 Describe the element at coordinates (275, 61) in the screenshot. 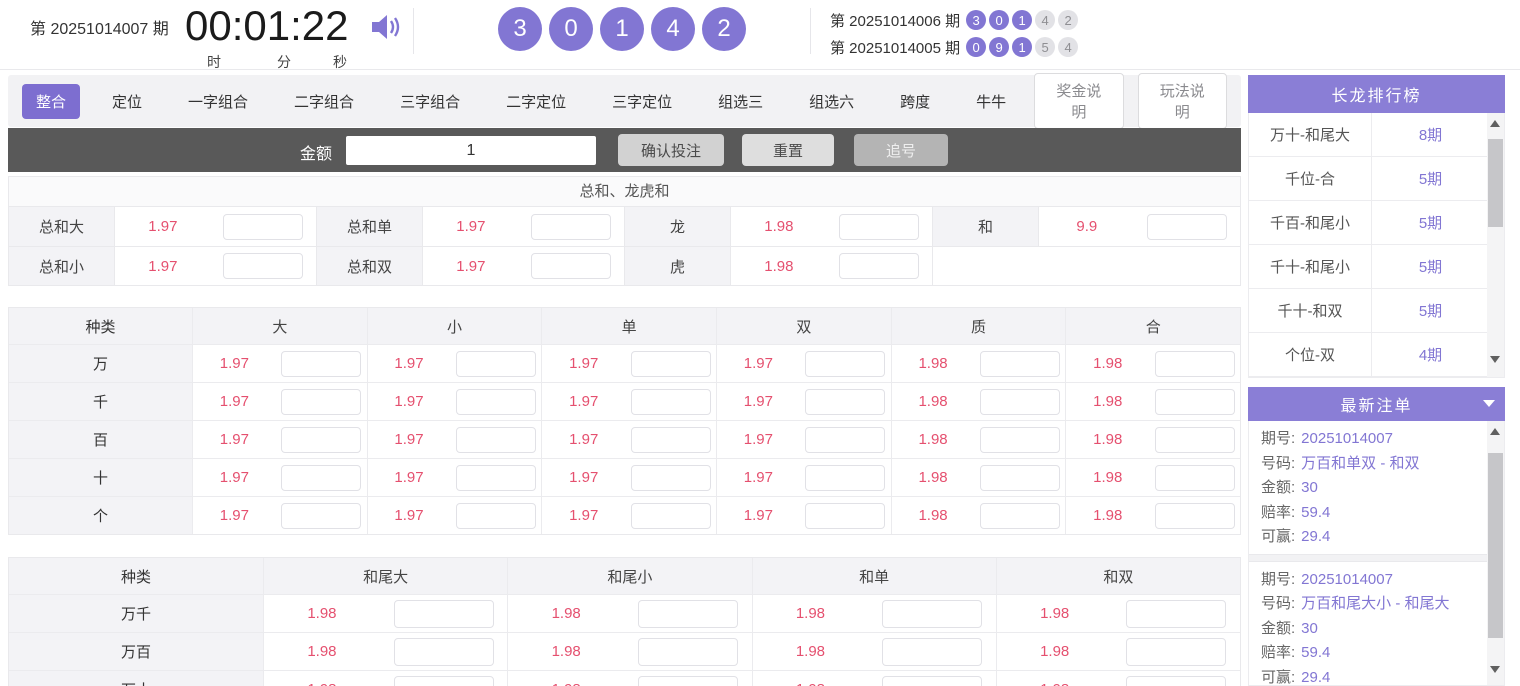

I see `timer-unit-labels: 时 分 秒` at that location.